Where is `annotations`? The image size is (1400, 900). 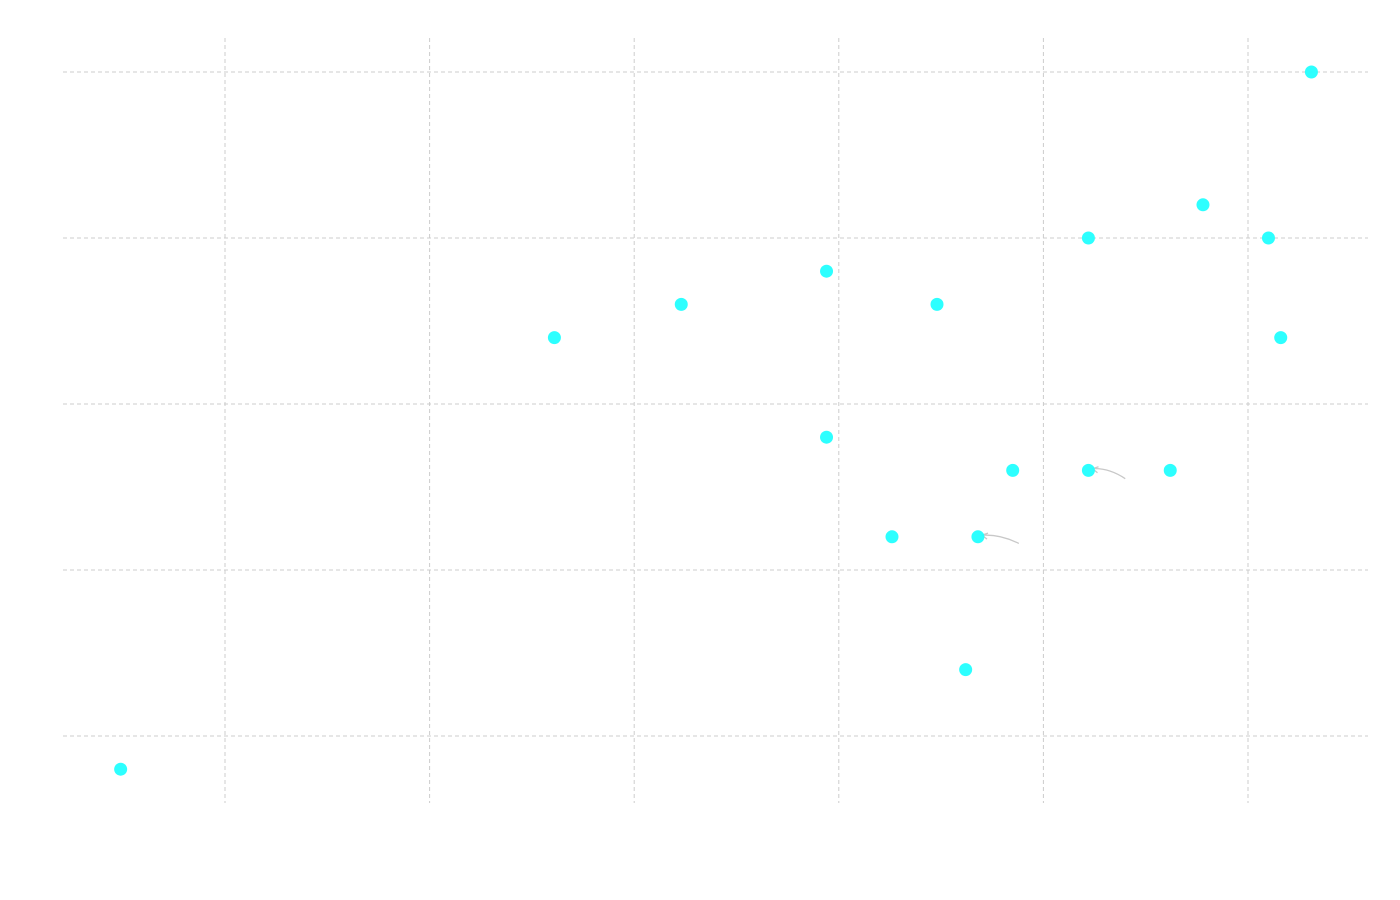 annotations is located at coordinates (1053, 505).